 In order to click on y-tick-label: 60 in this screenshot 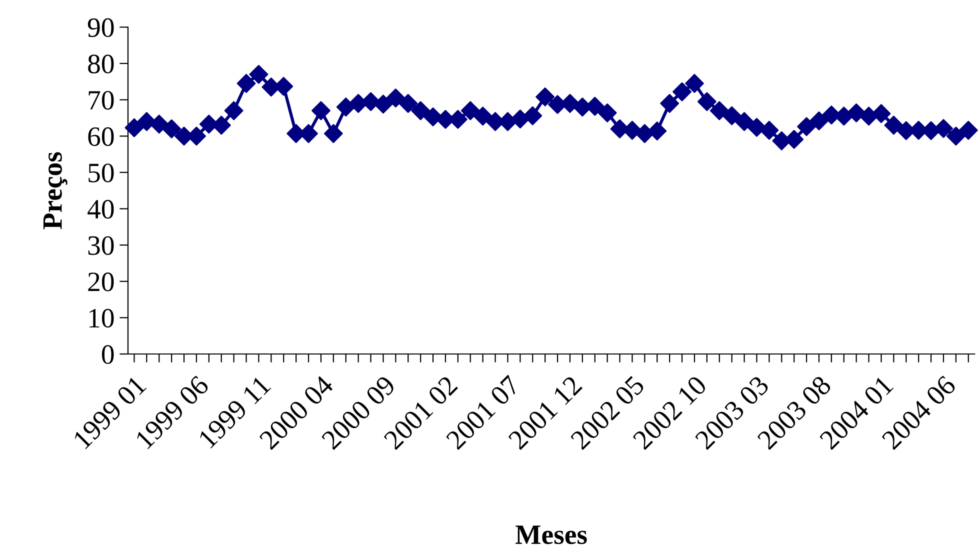, I will do `click(101, 136)`.